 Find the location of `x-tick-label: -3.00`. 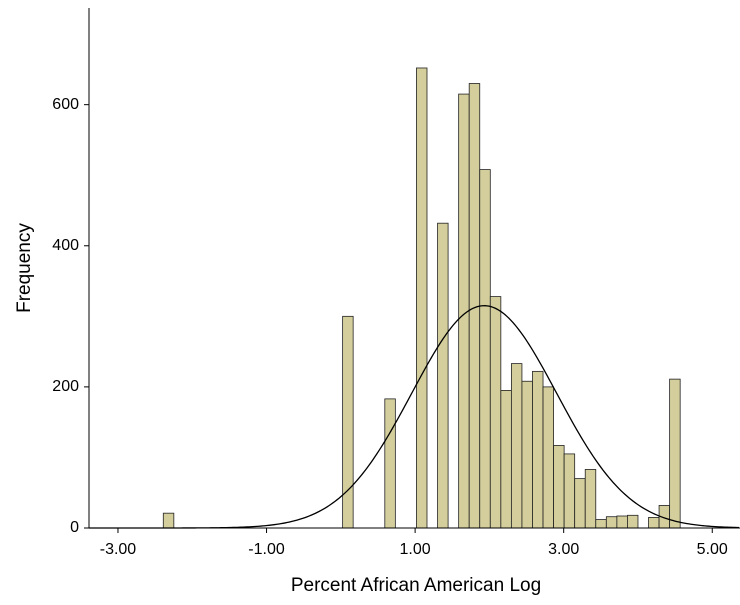

x-tick-label: -3.00 is located at coordinates (118, 549).